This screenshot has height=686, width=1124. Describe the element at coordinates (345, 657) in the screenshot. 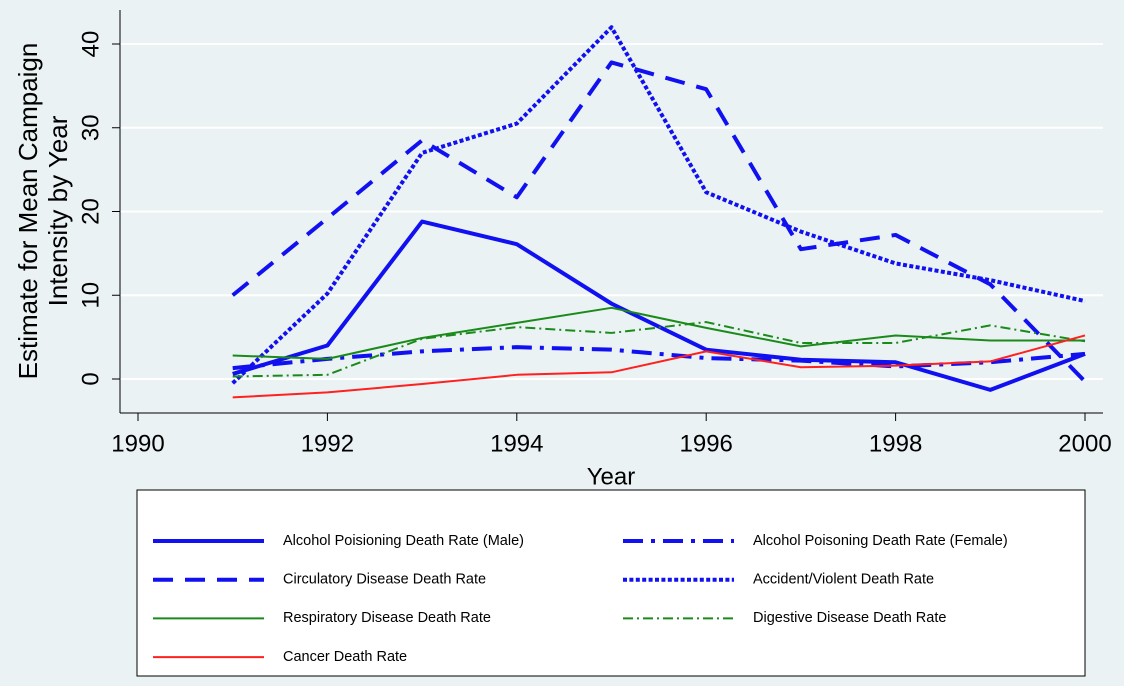

I see `legend-label: Cancer Death Rate` at that location.